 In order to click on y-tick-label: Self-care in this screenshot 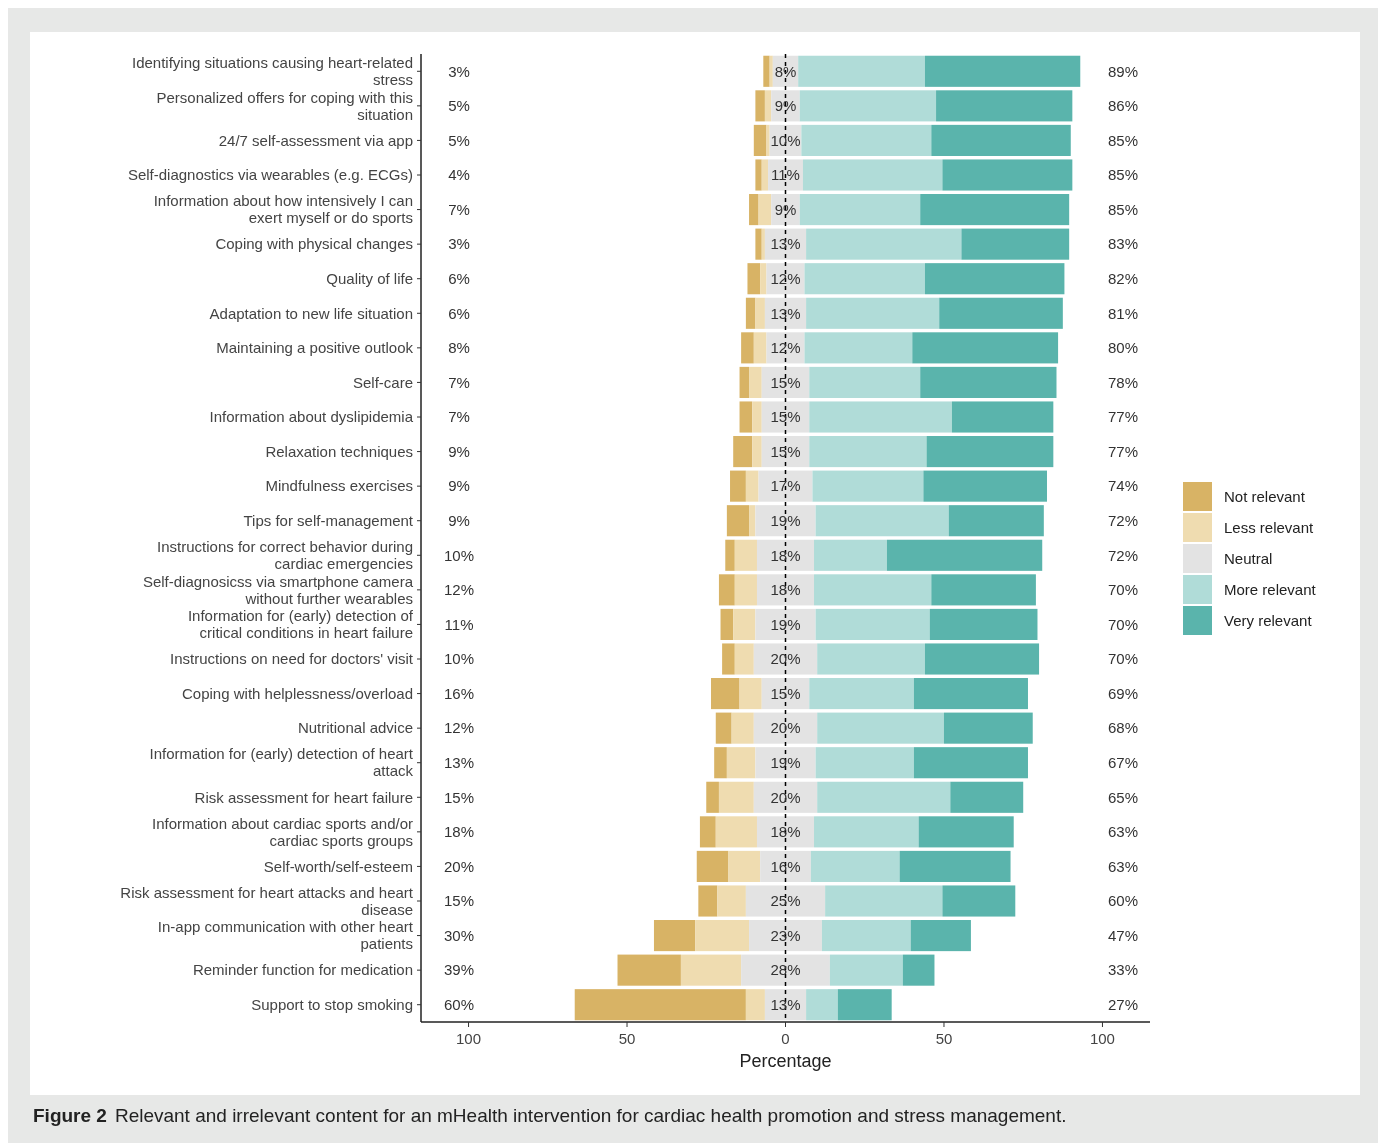, I will do `click(382, 382)`.